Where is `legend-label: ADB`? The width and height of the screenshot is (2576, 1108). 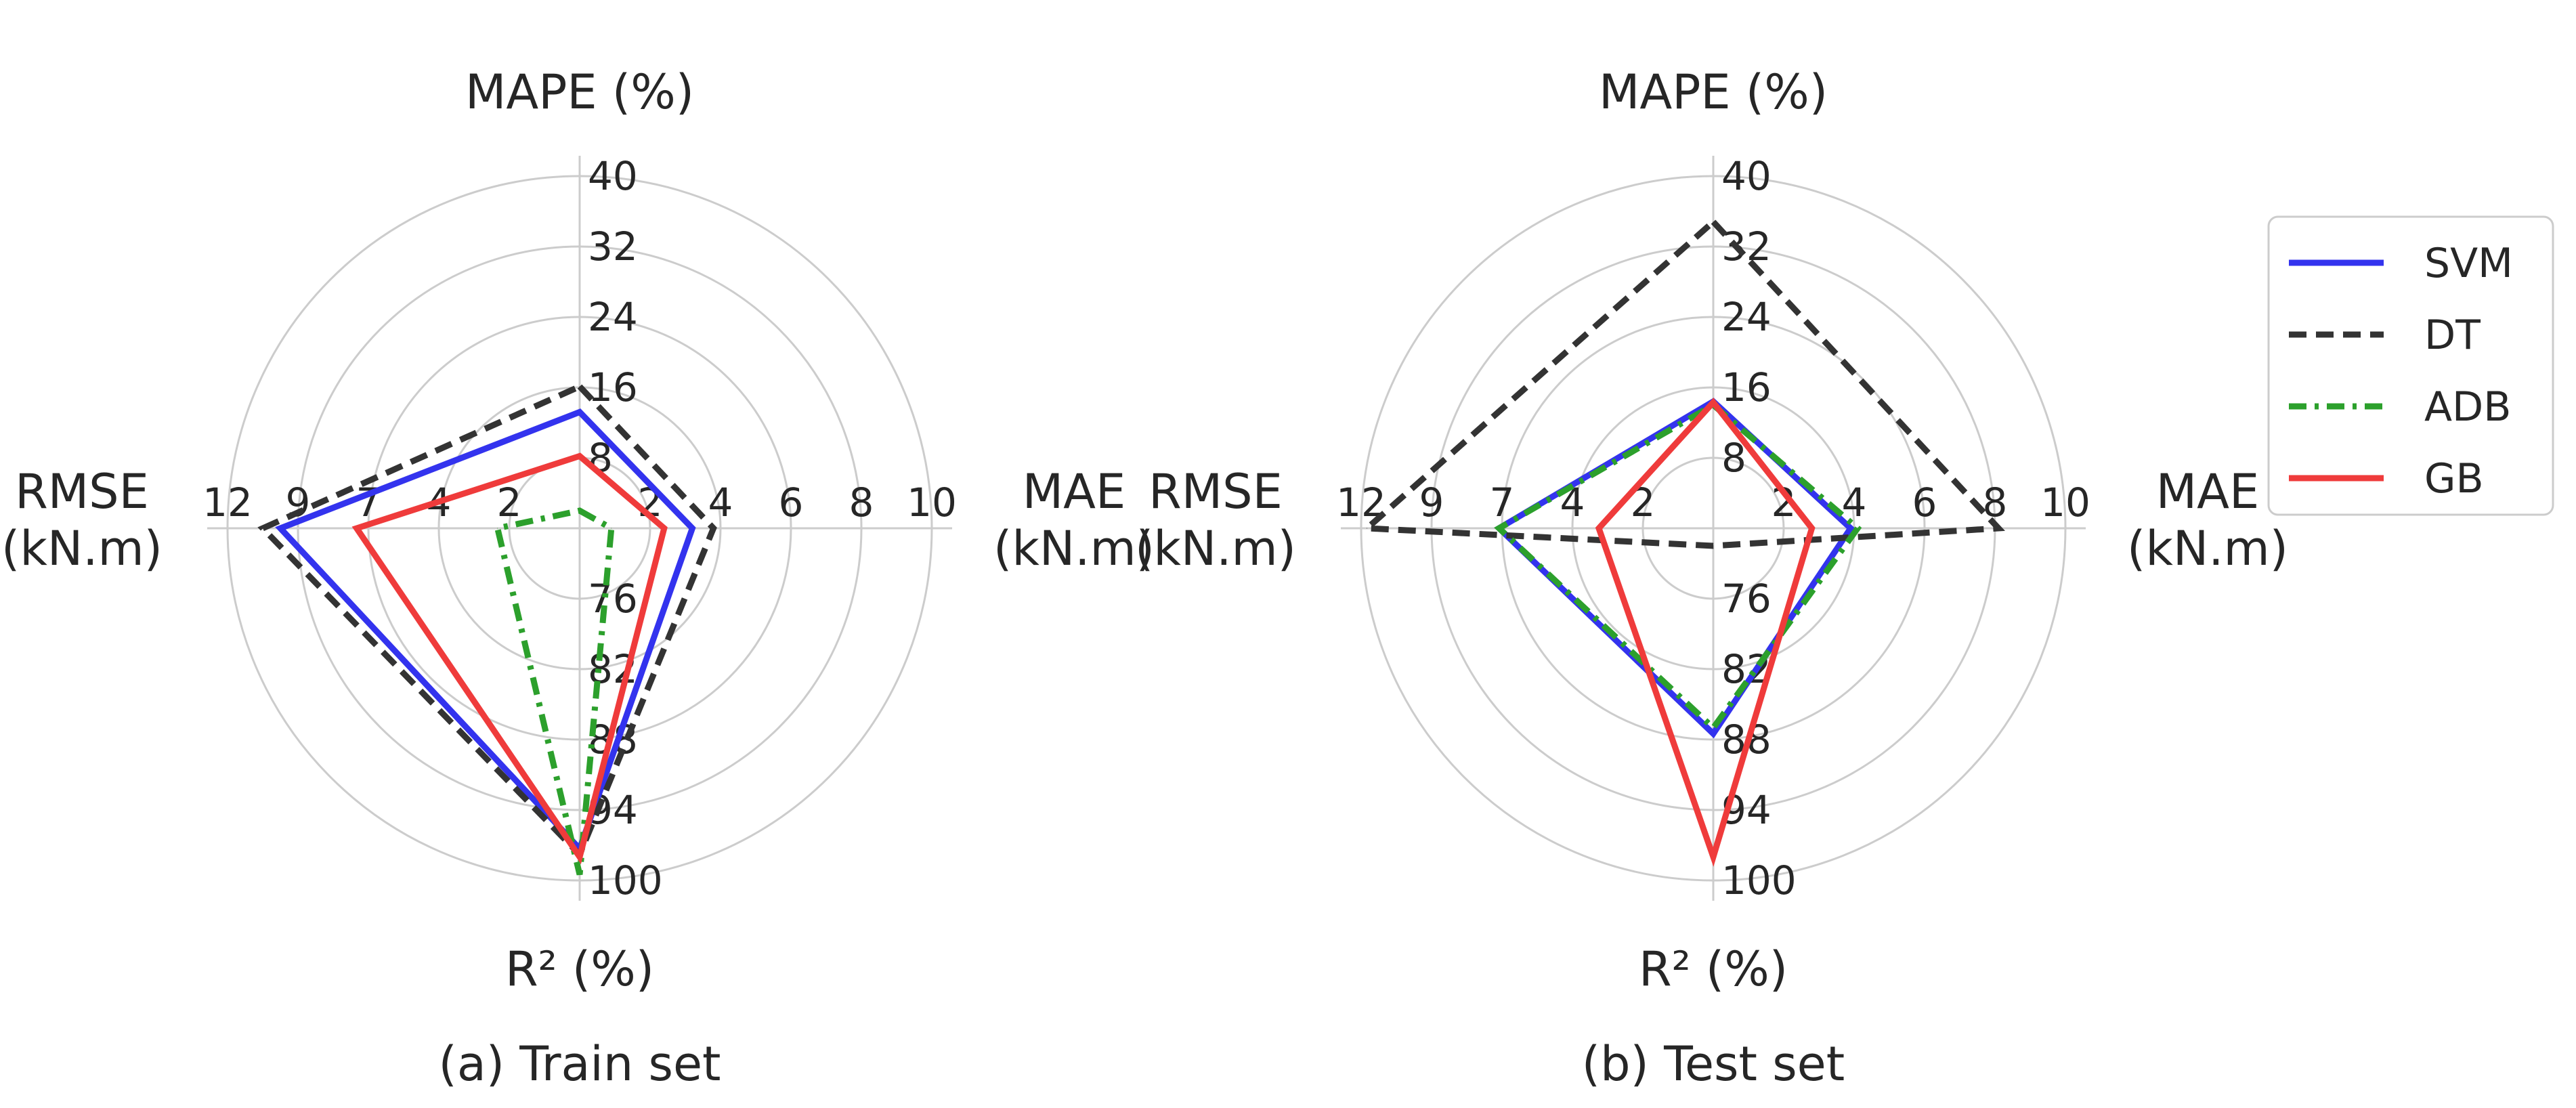
legend-label: ADB is located at coordinates (2467, 407).